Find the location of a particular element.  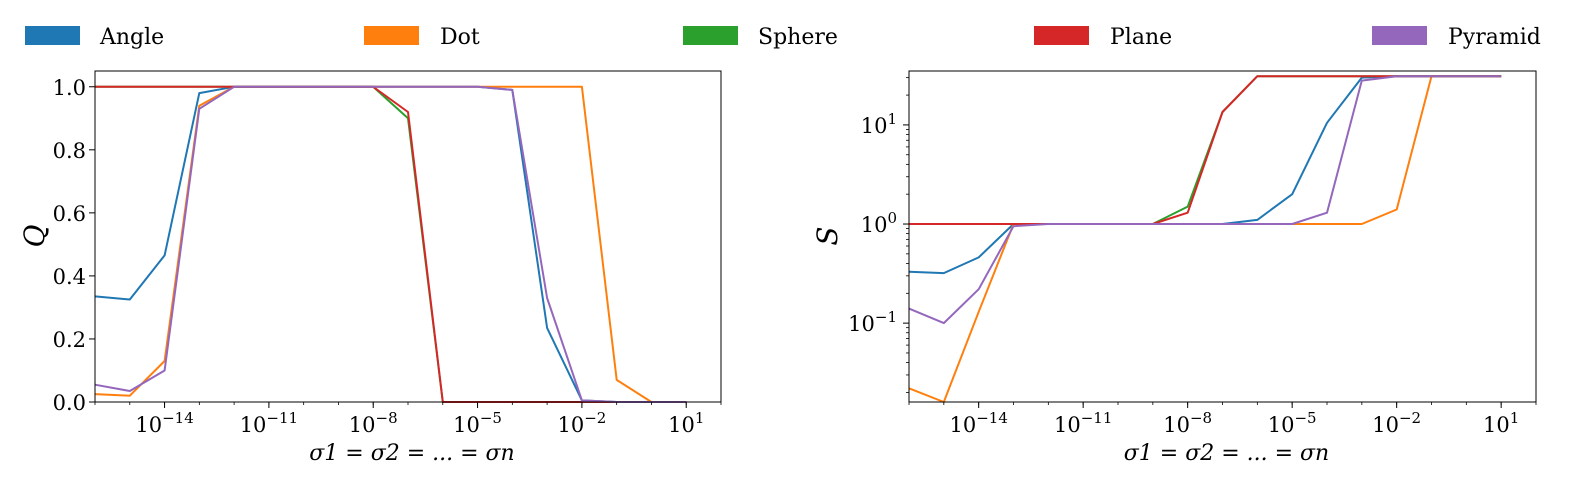

y-tick-label: 0.2 is located at coordinates (69, 340).